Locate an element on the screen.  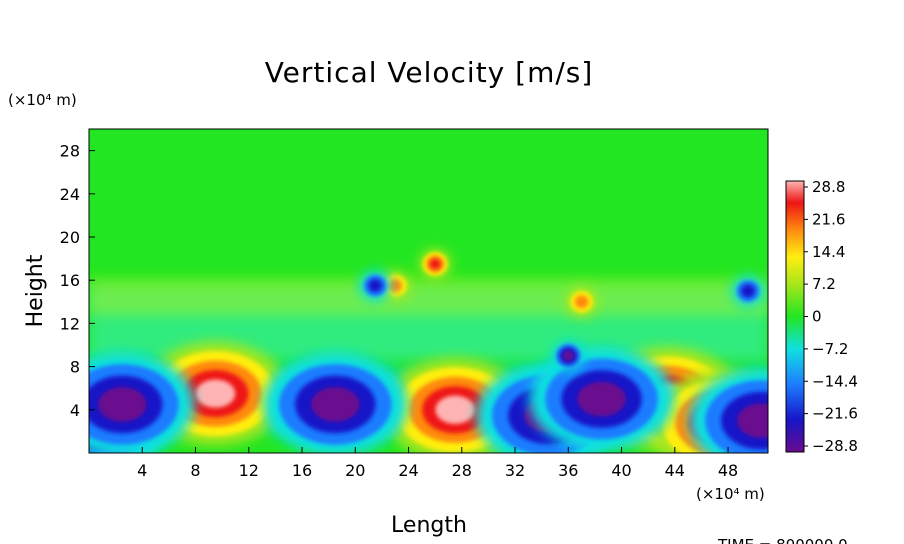
time-label: TIME = 800000.0 is located at coordinates (782, 540).